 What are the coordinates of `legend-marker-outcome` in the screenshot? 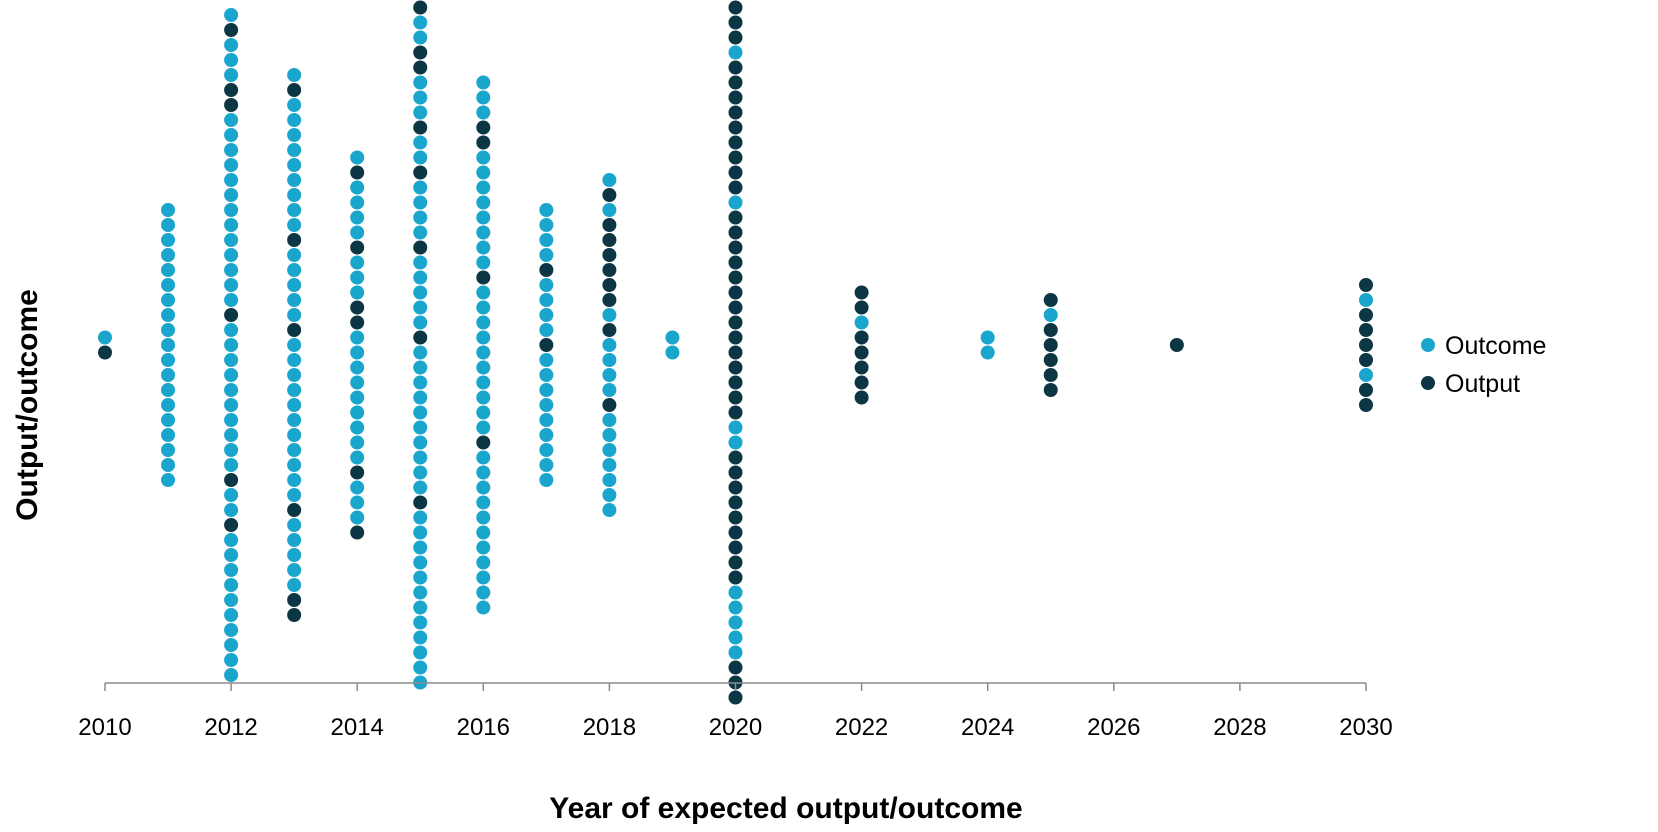 It's located at (1428, 345).